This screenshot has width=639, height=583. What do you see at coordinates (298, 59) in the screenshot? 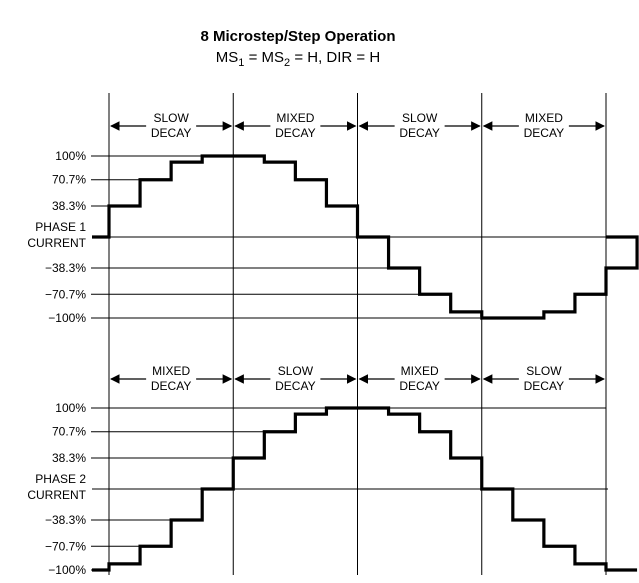
I see `diagram-subtitle: MS1 = MS2 = H, DIR = H` at bounding box center [298, 59].